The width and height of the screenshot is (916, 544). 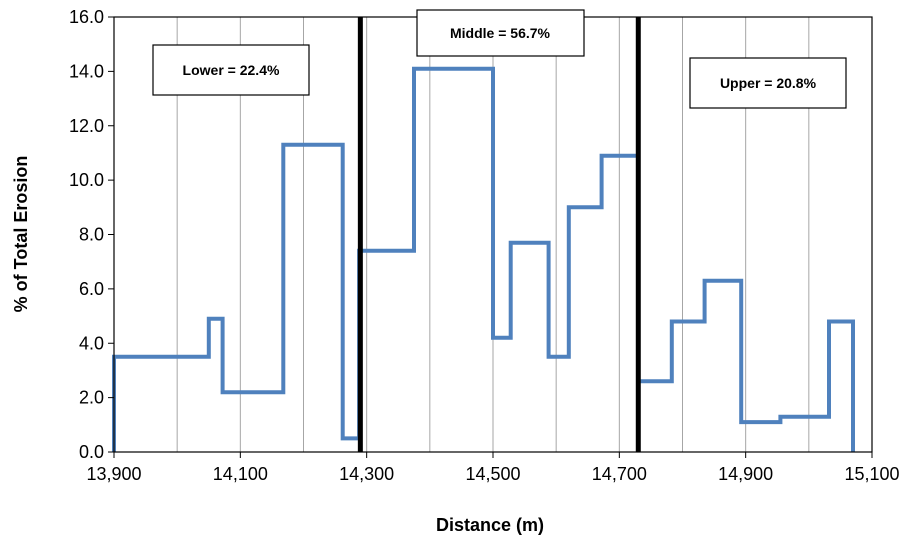 I want to click on annotation-lower: Lower = 22.4%, so click(x=231, y=70).